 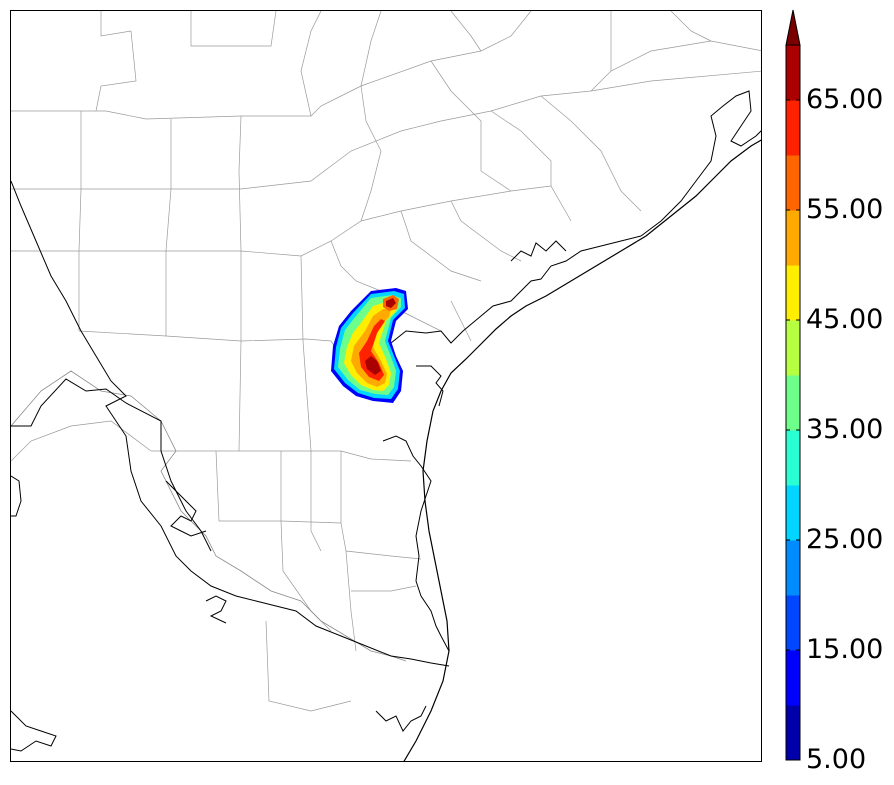 I want to click on bay-outline, so click(x=416, y=543).